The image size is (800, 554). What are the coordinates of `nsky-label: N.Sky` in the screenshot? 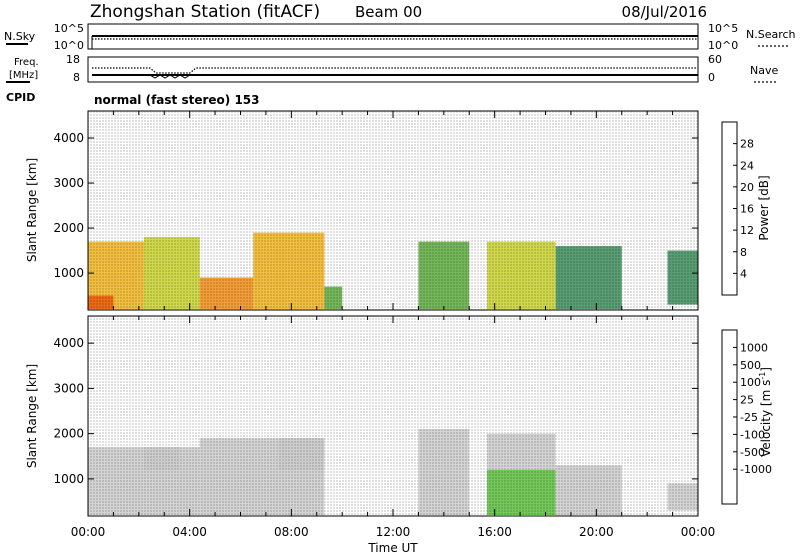 It's located at (20, 36).